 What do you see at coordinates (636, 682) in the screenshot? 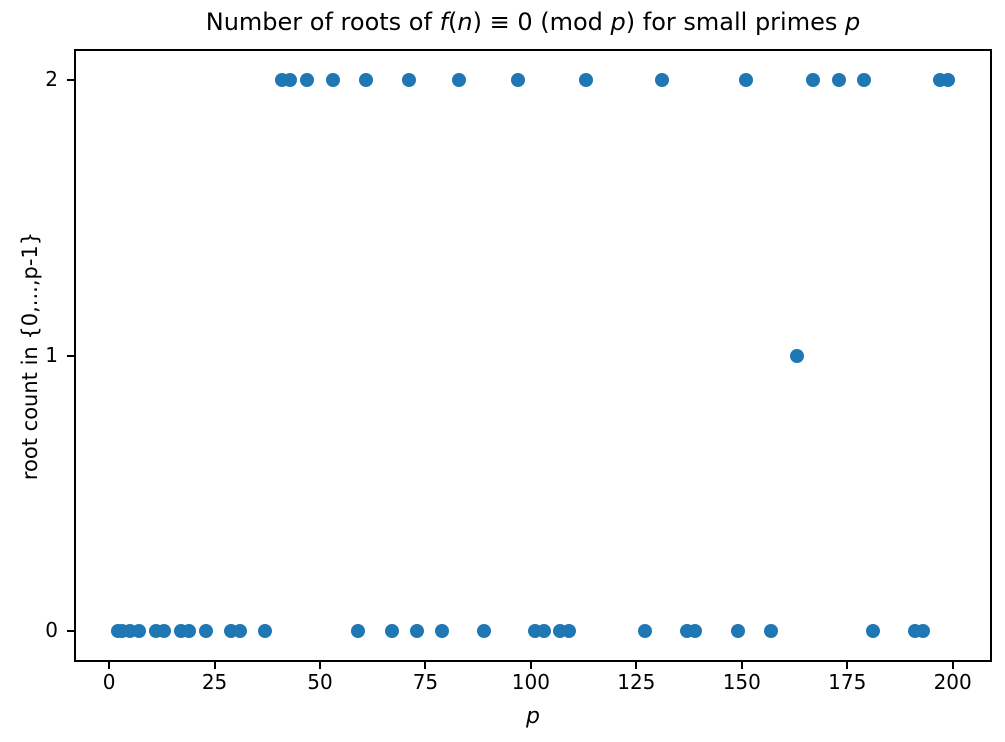
I see `x-tick-label: 125` at bounding box center [636, 682].